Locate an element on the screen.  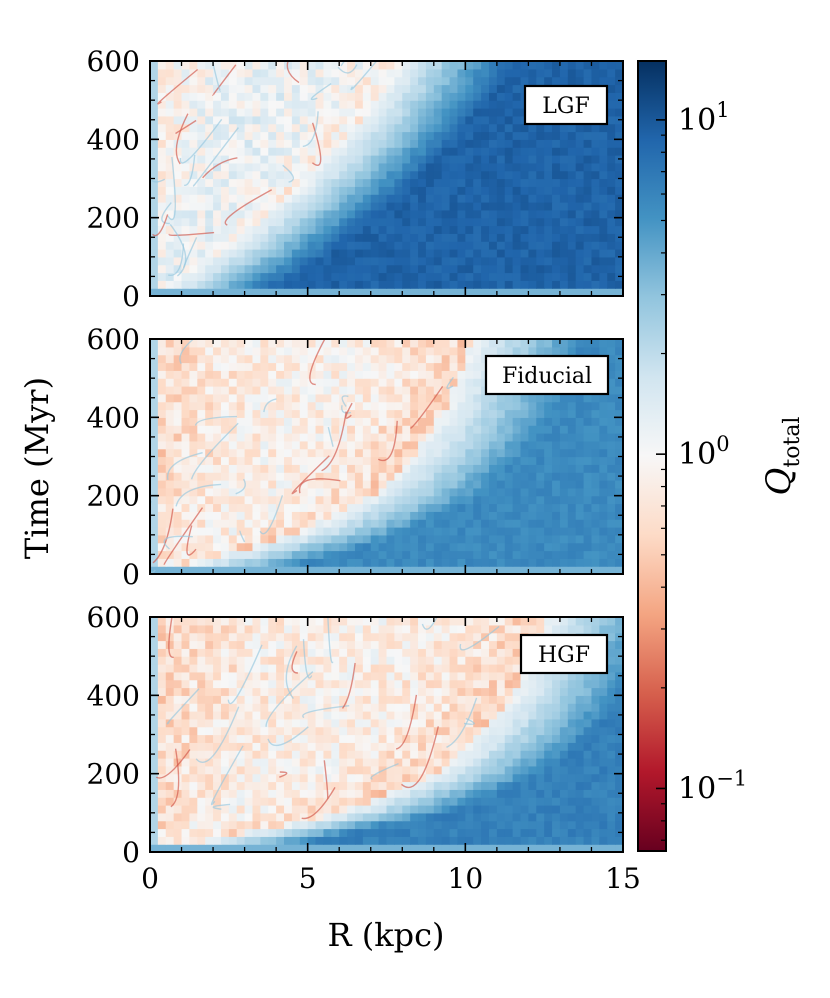
filament-streak is located at coordinates (178, 250).